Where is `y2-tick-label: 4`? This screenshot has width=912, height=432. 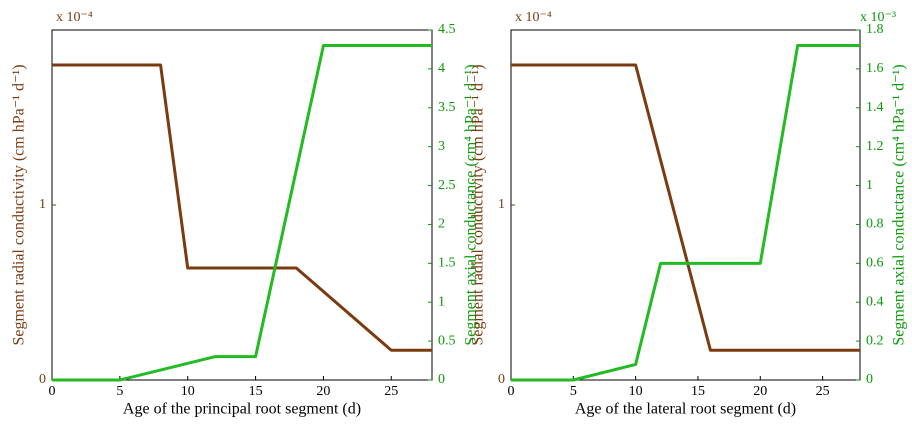 y2-tick-label: 4 is located at coordinates (441, 68).